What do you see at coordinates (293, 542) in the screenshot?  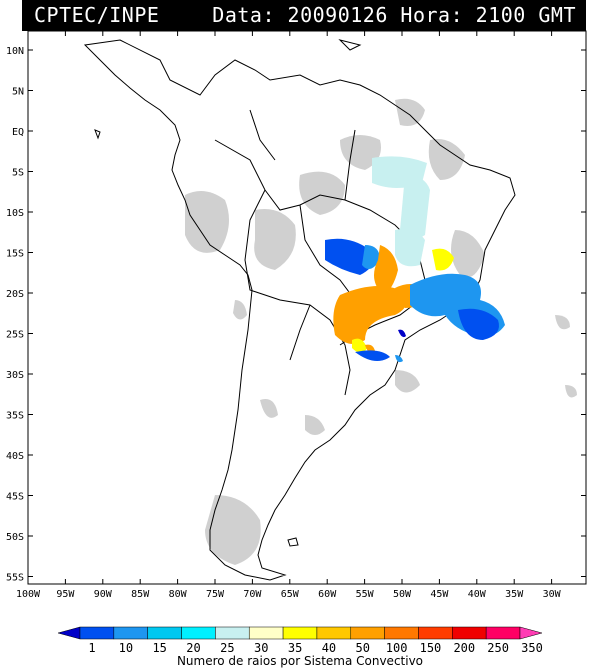 I see `falkland-islands` at bounding box center [293, 542].